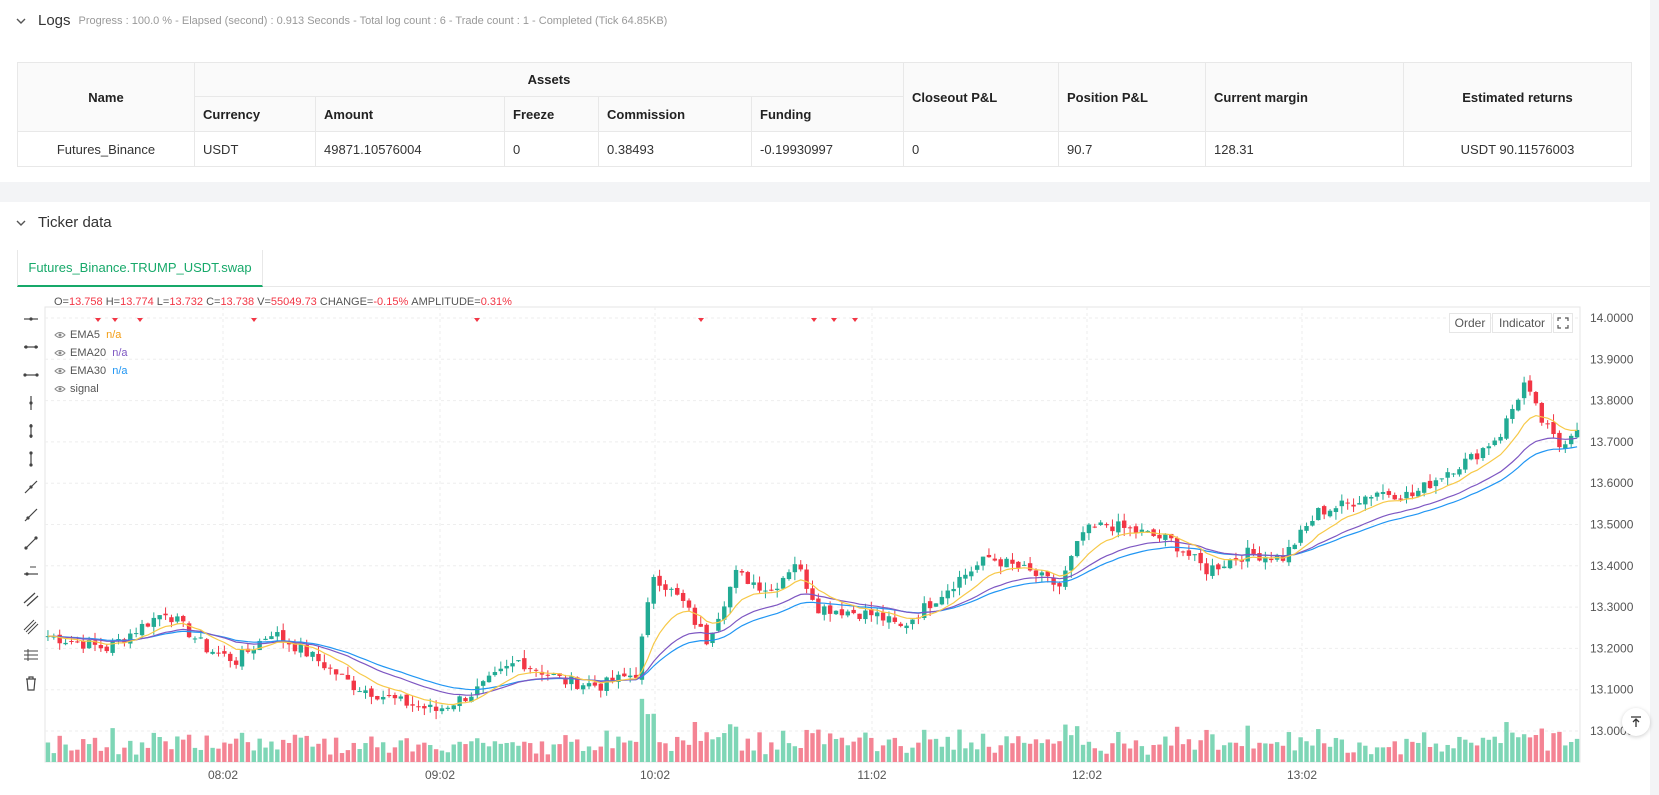 The image size is (1659, 795). I want to click on signal-marker, so click(115, 320).